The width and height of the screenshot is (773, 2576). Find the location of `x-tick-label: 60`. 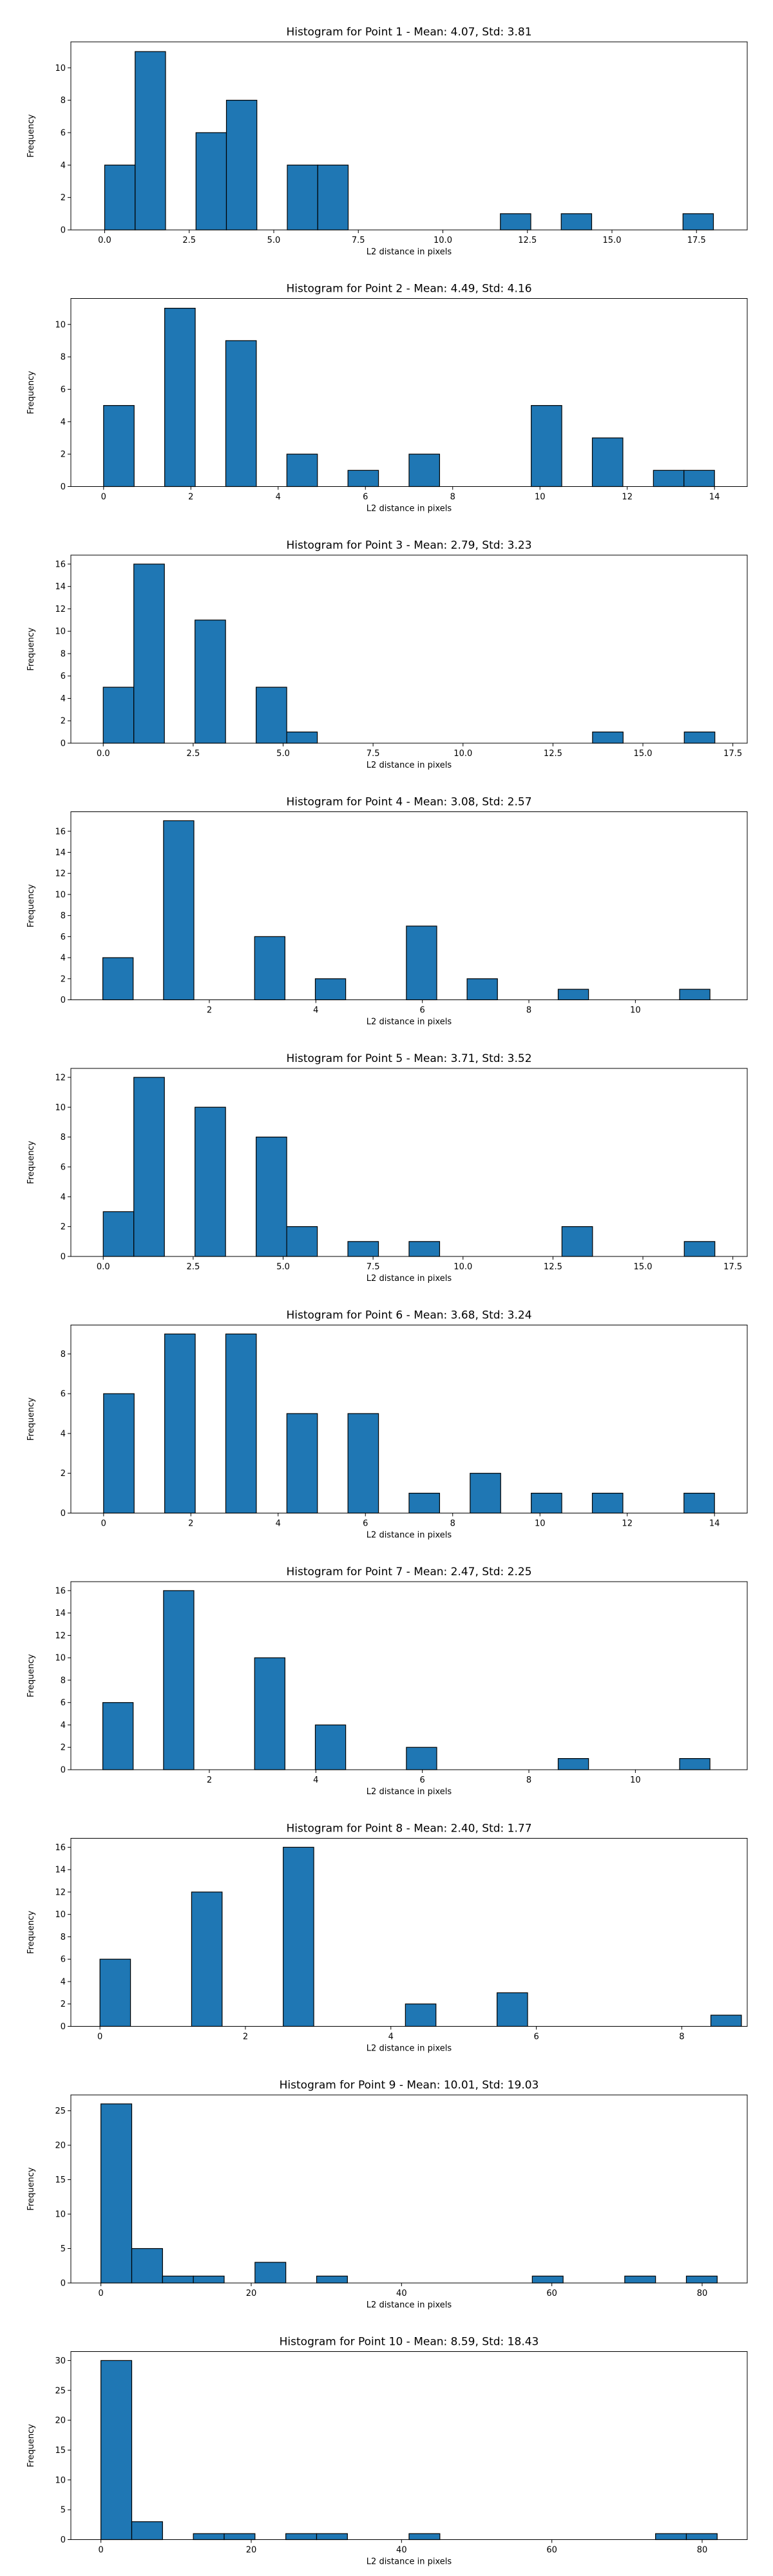

x-tick-label: 60 is located at coordinates (551, 2293).